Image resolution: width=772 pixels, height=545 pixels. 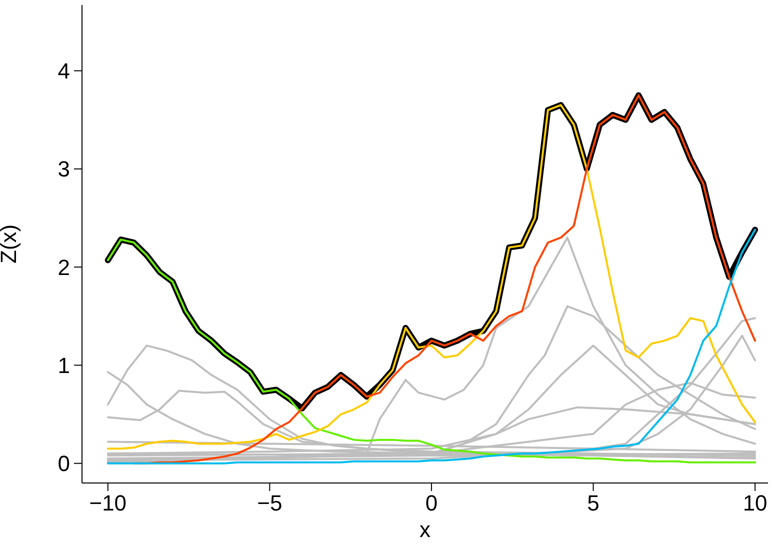 I want to click on x-tick-label: 10, so click(x=755, y=503).